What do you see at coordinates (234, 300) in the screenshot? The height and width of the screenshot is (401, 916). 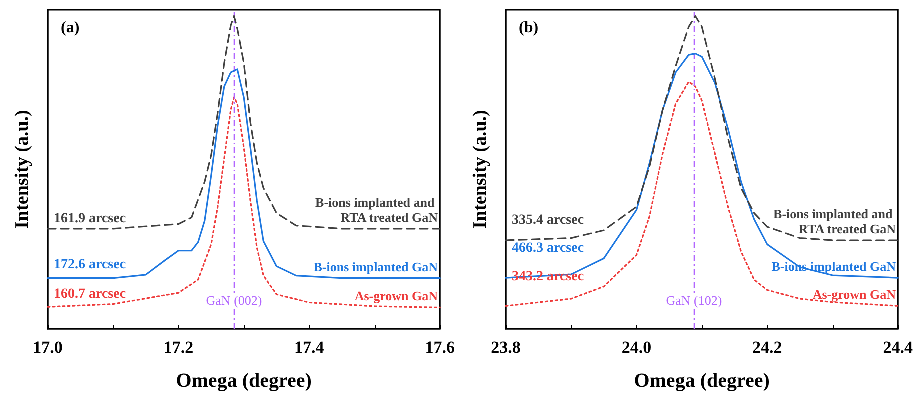 I see `ref-line-label: GaN (002)` at bounding box center [234, 300].